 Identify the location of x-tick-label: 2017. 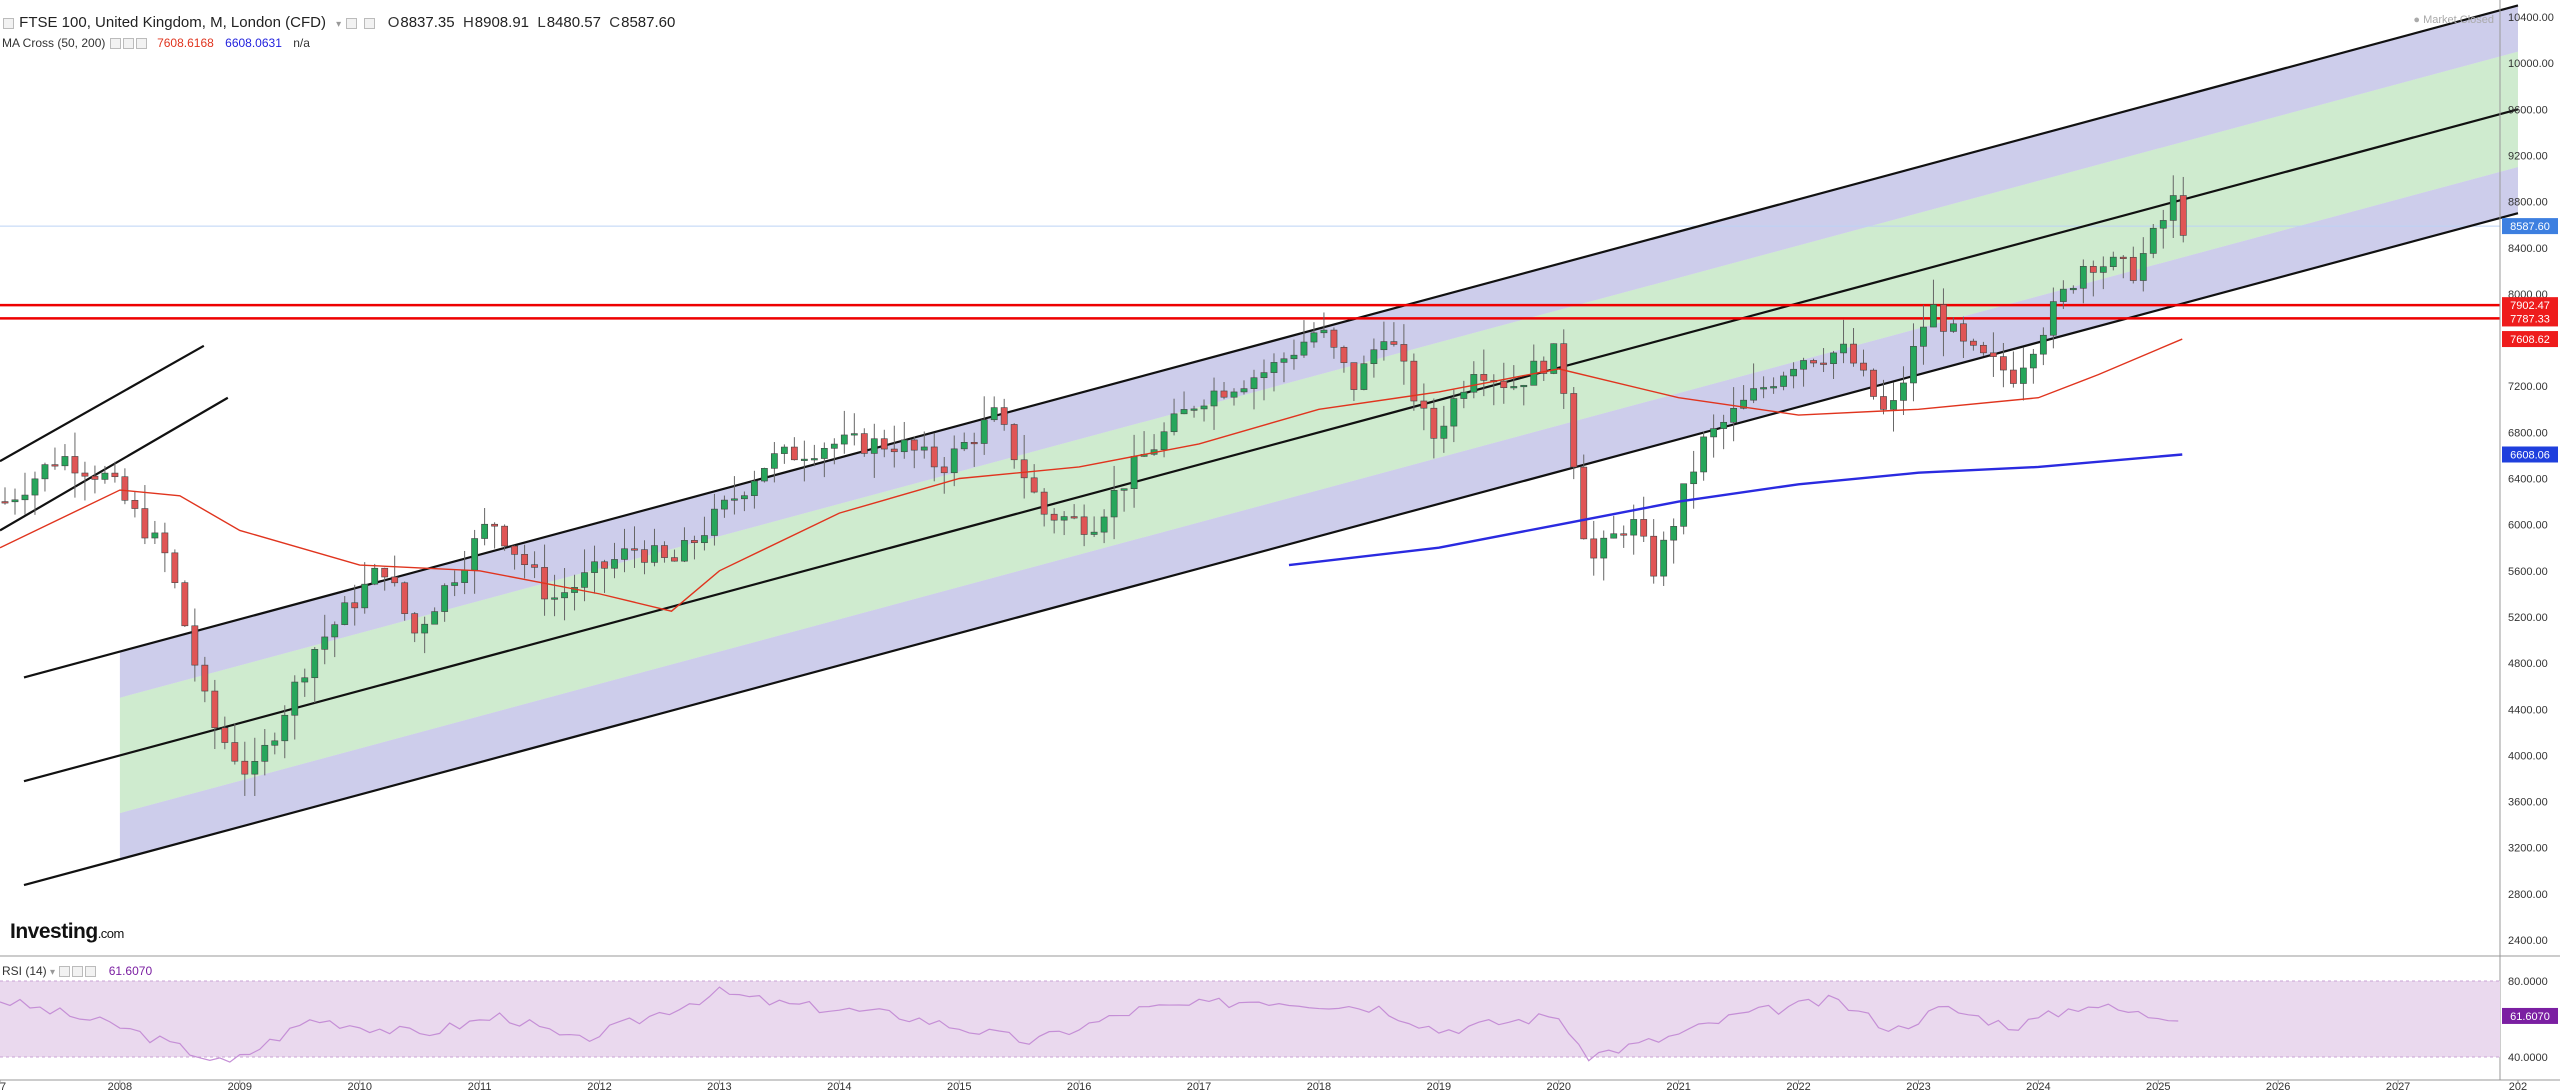
(1199, 1086).